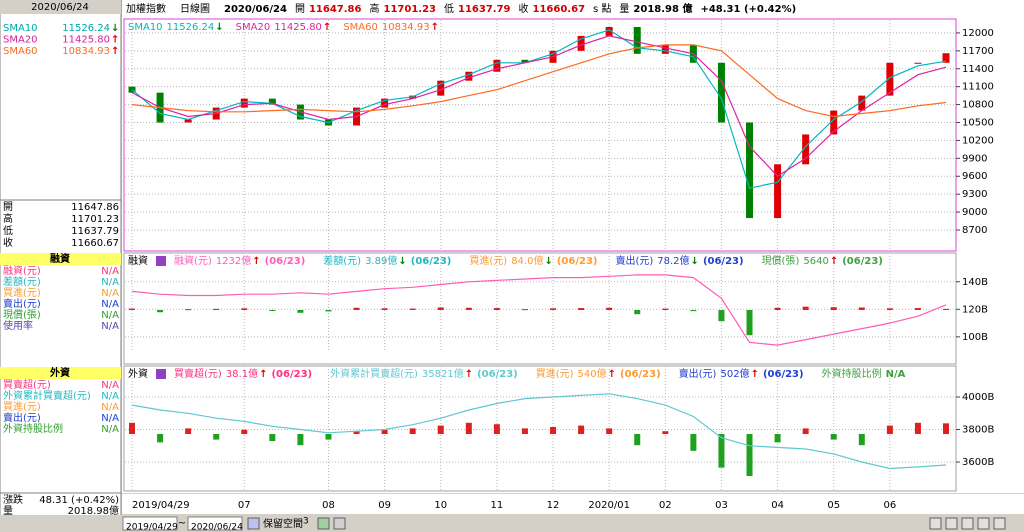 This screenshot has width=1024, height=532. What do you see at coordinates (335, 9) in the screenshot?
I see `field-value: 11647.86` at bounding box center [335, 9].